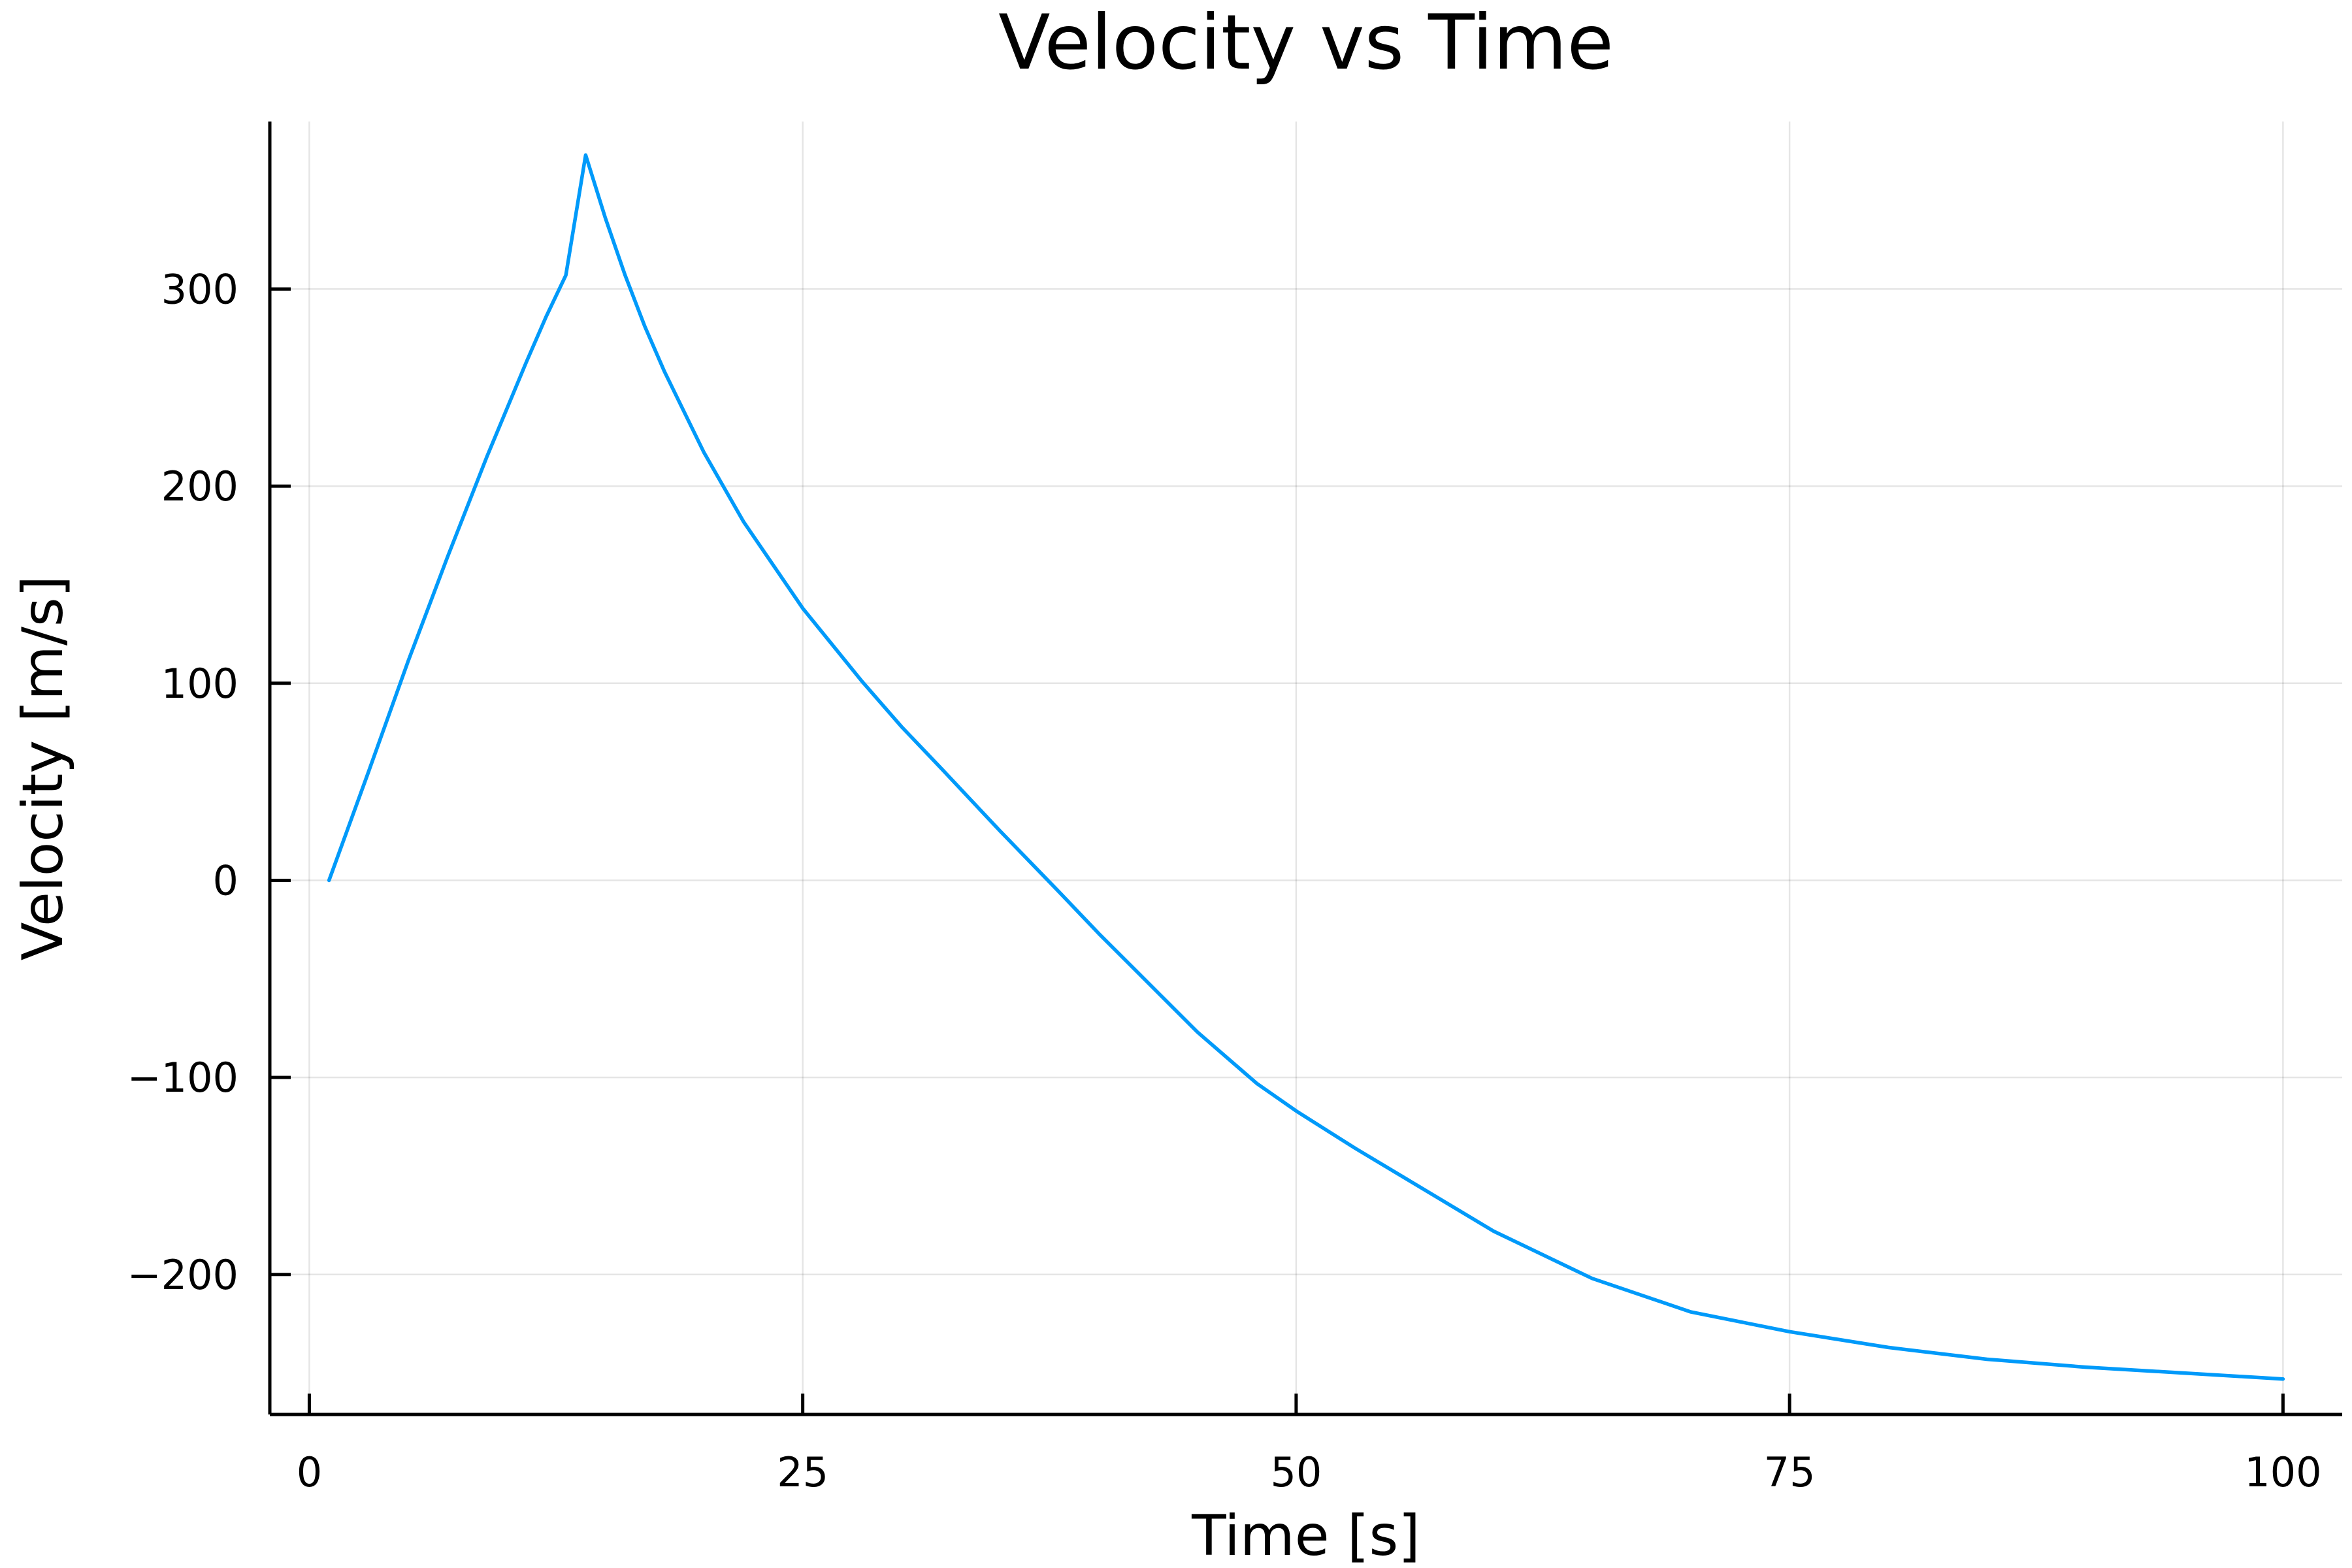 This screenshot has height=1568, width=2352. What do you see at coordinates (802, 1472) in the screenshot?
I see `x-tick-label: 25` at bounding box center [802, 1472].